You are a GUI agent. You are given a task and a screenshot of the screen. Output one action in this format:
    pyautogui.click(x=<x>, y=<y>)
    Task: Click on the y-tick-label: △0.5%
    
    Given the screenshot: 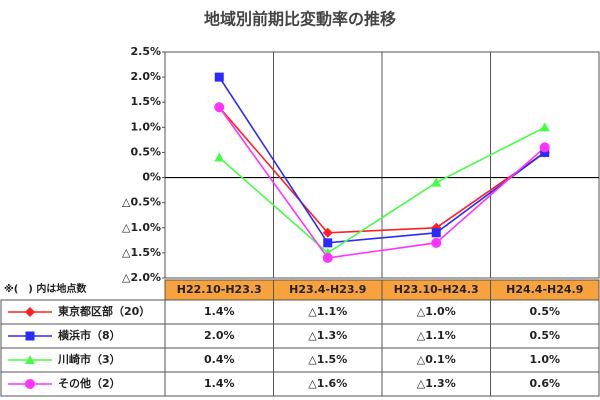 What is the action you would take?
    pyautogui.click(x=141, y=202)
    